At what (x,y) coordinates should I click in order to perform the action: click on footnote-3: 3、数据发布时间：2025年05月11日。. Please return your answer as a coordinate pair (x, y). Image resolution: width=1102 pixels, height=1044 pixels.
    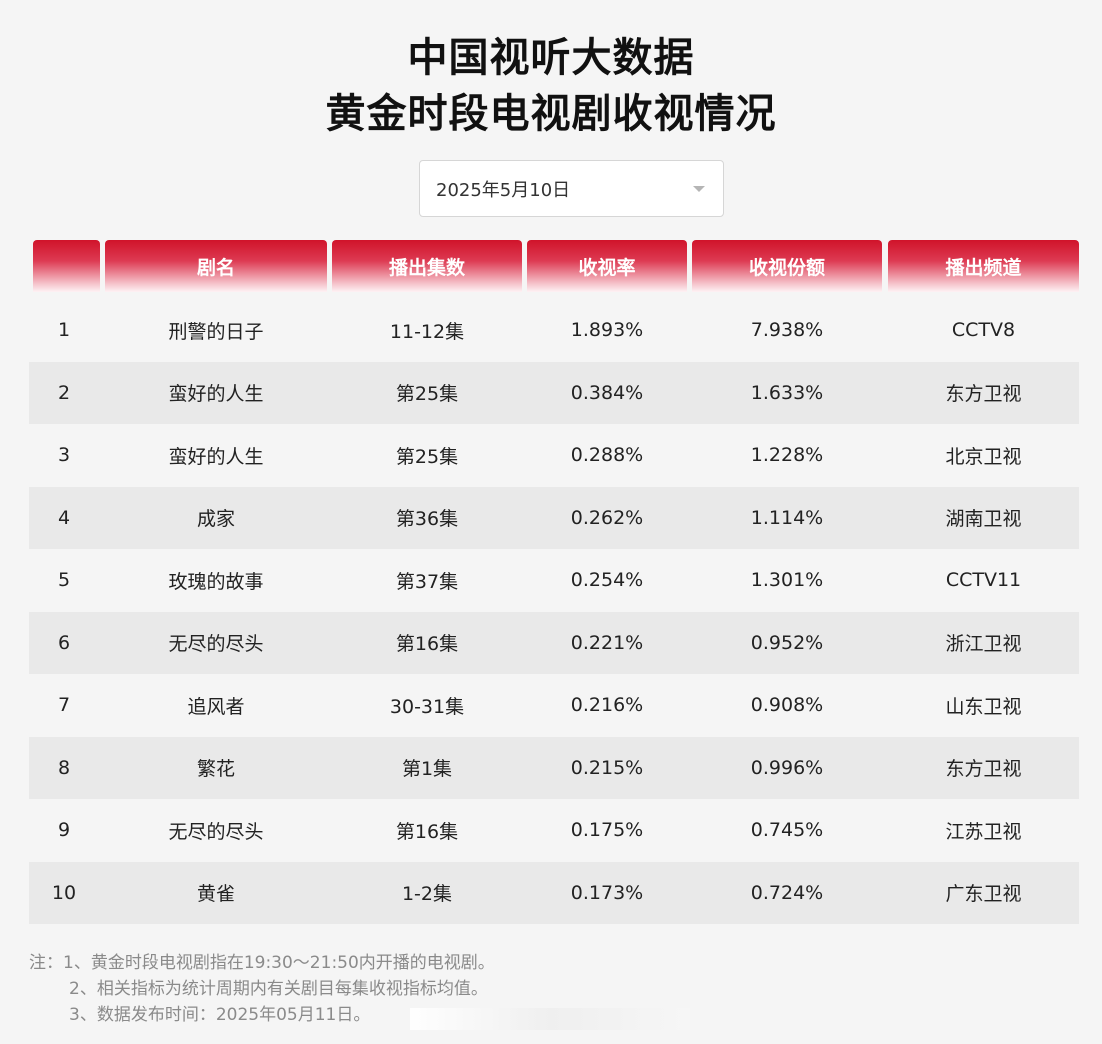
    Looking at the image, I should click on (220, 1015).